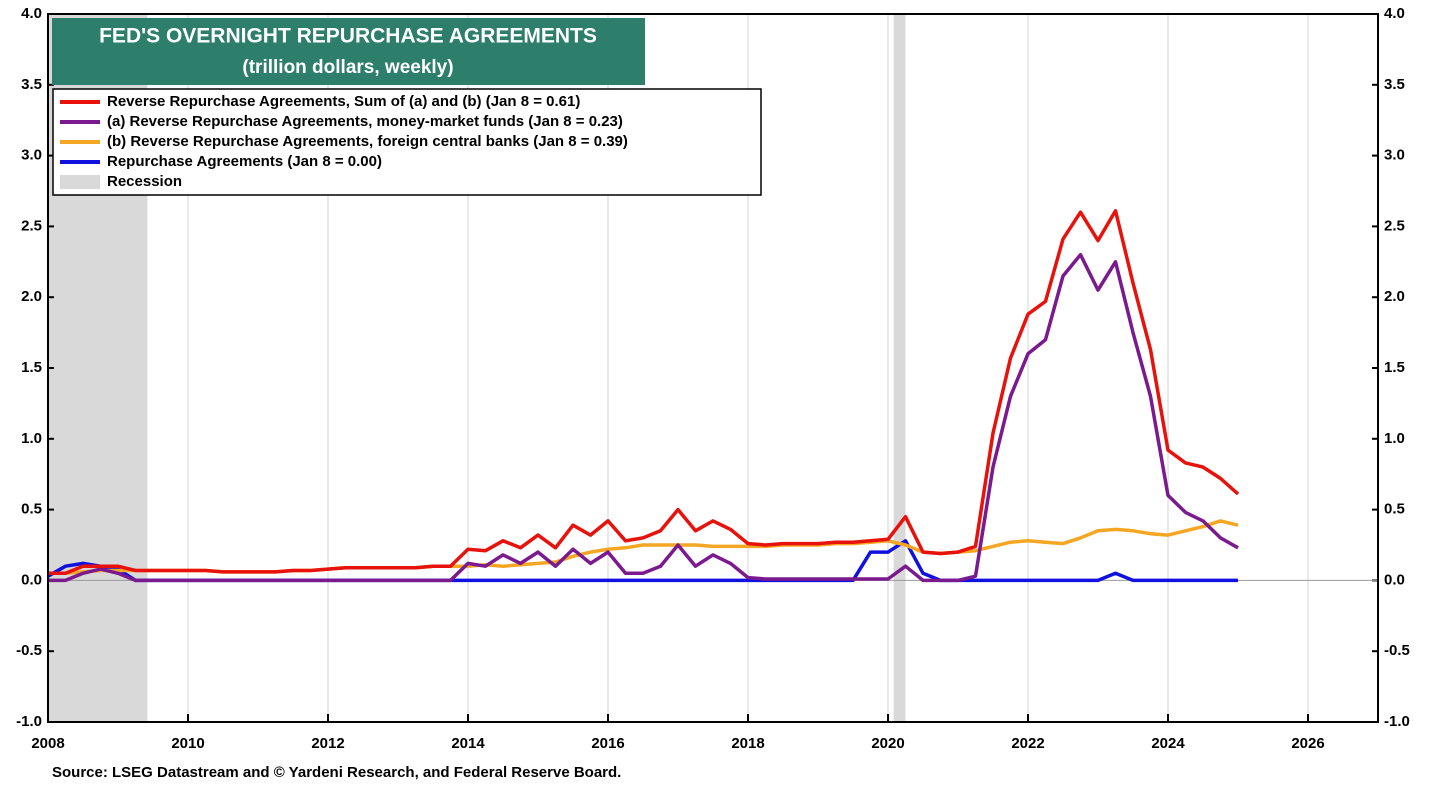 The image size is (1438, 787). Describe the element at coordinates (1394, 225) in the screenshot. I see `y-tick-label-right: 2.5` at that location.